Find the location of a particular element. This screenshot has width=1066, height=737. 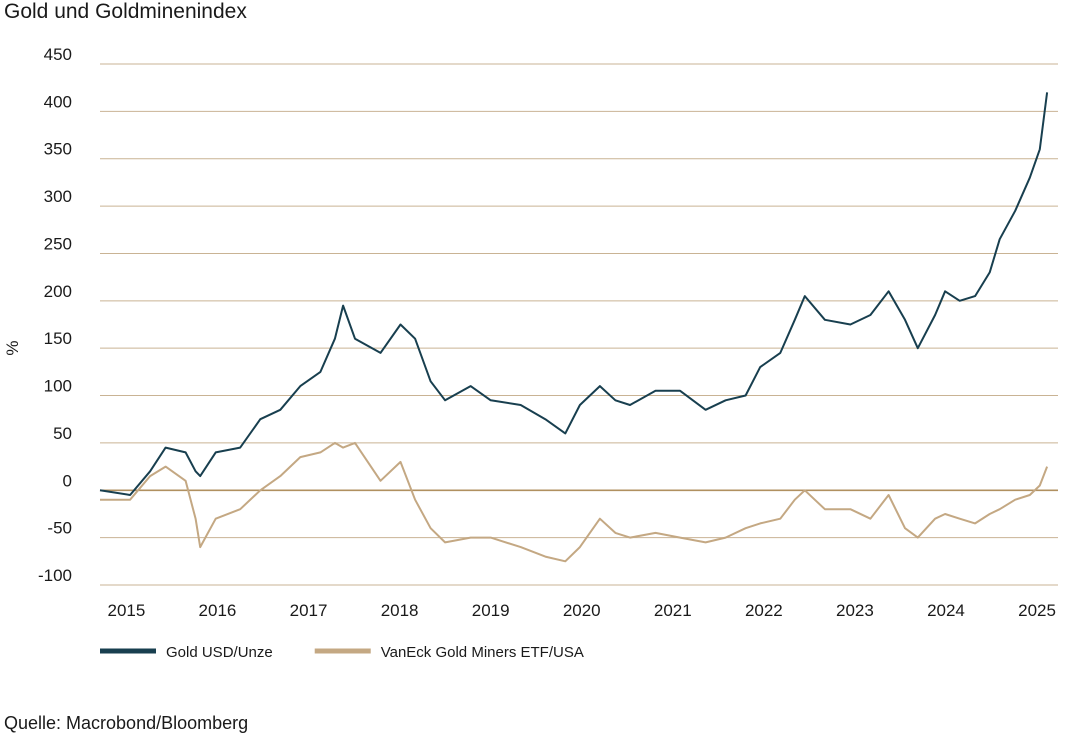

y-axis-label: % is located at coordinates (12, 347).